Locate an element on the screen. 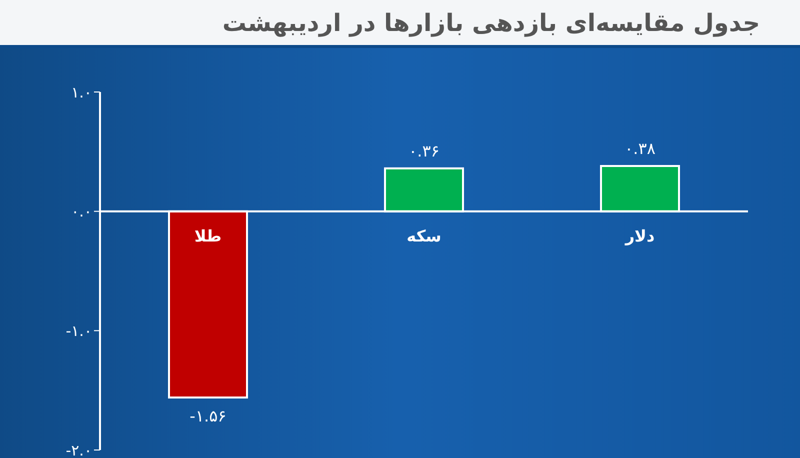  x-tick-label: سکه is located at coordinates (424, 236).